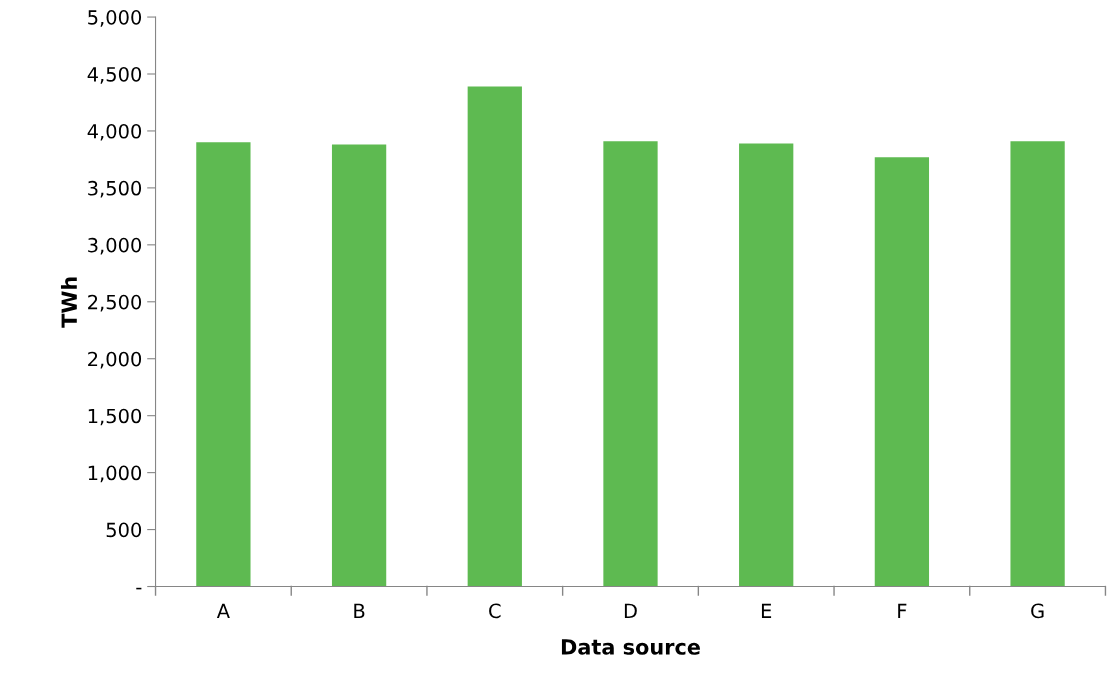 The width and height of the screenshot is (1111, 682). What do you see at coordinates (902, 610) in the screenshot?
I see `x-tick-label: F` at bounding box center [902, 610].